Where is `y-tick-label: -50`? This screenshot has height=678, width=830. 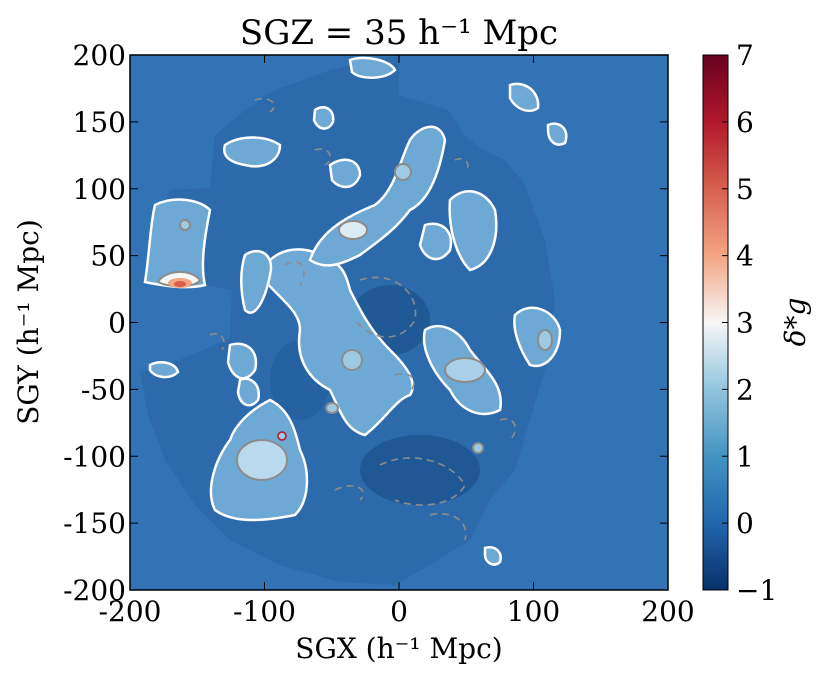 y-tick-label: -50 is located at coordinates (103, 389).